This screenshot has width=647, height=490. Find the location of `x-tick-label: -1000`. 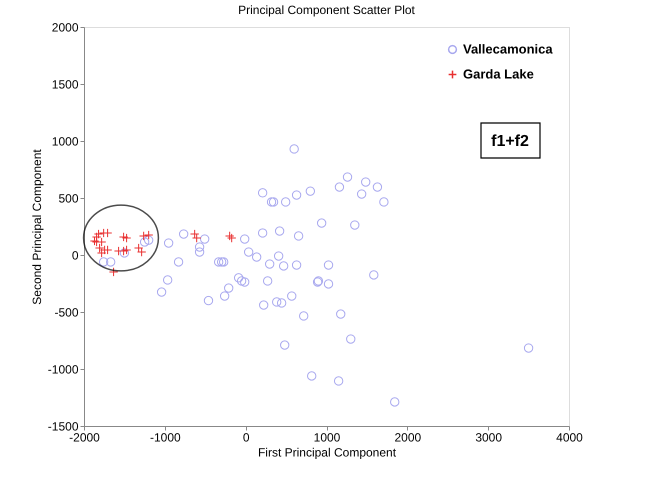

x-tick-label: -1000 is located at coordinates (165, 437).